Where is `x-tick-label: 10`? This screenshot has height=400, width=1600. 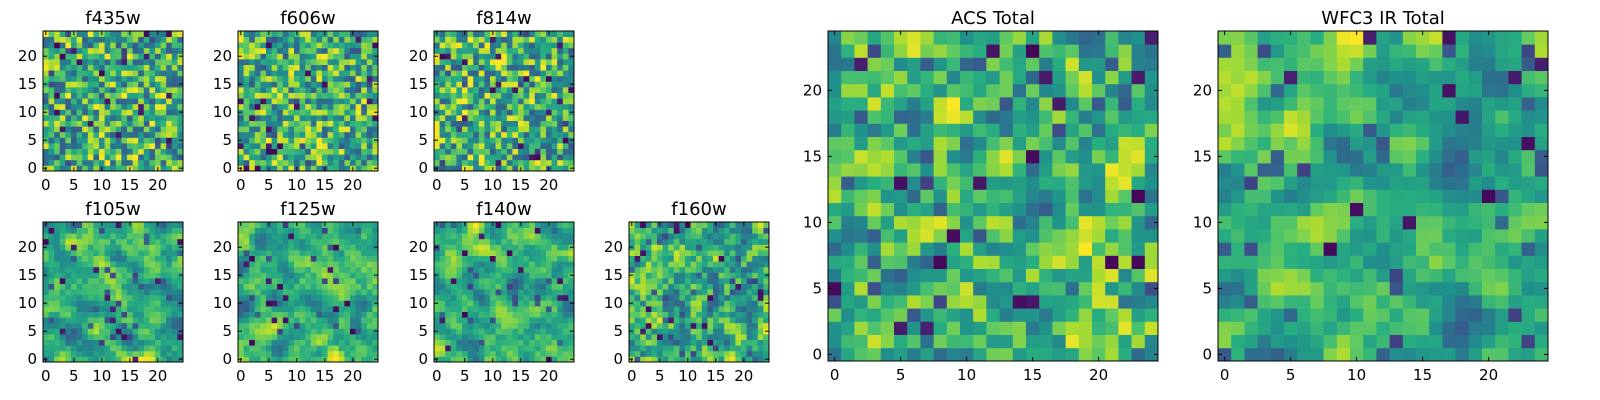
x-tick-label: 10 is located at coordinates (296, 185).